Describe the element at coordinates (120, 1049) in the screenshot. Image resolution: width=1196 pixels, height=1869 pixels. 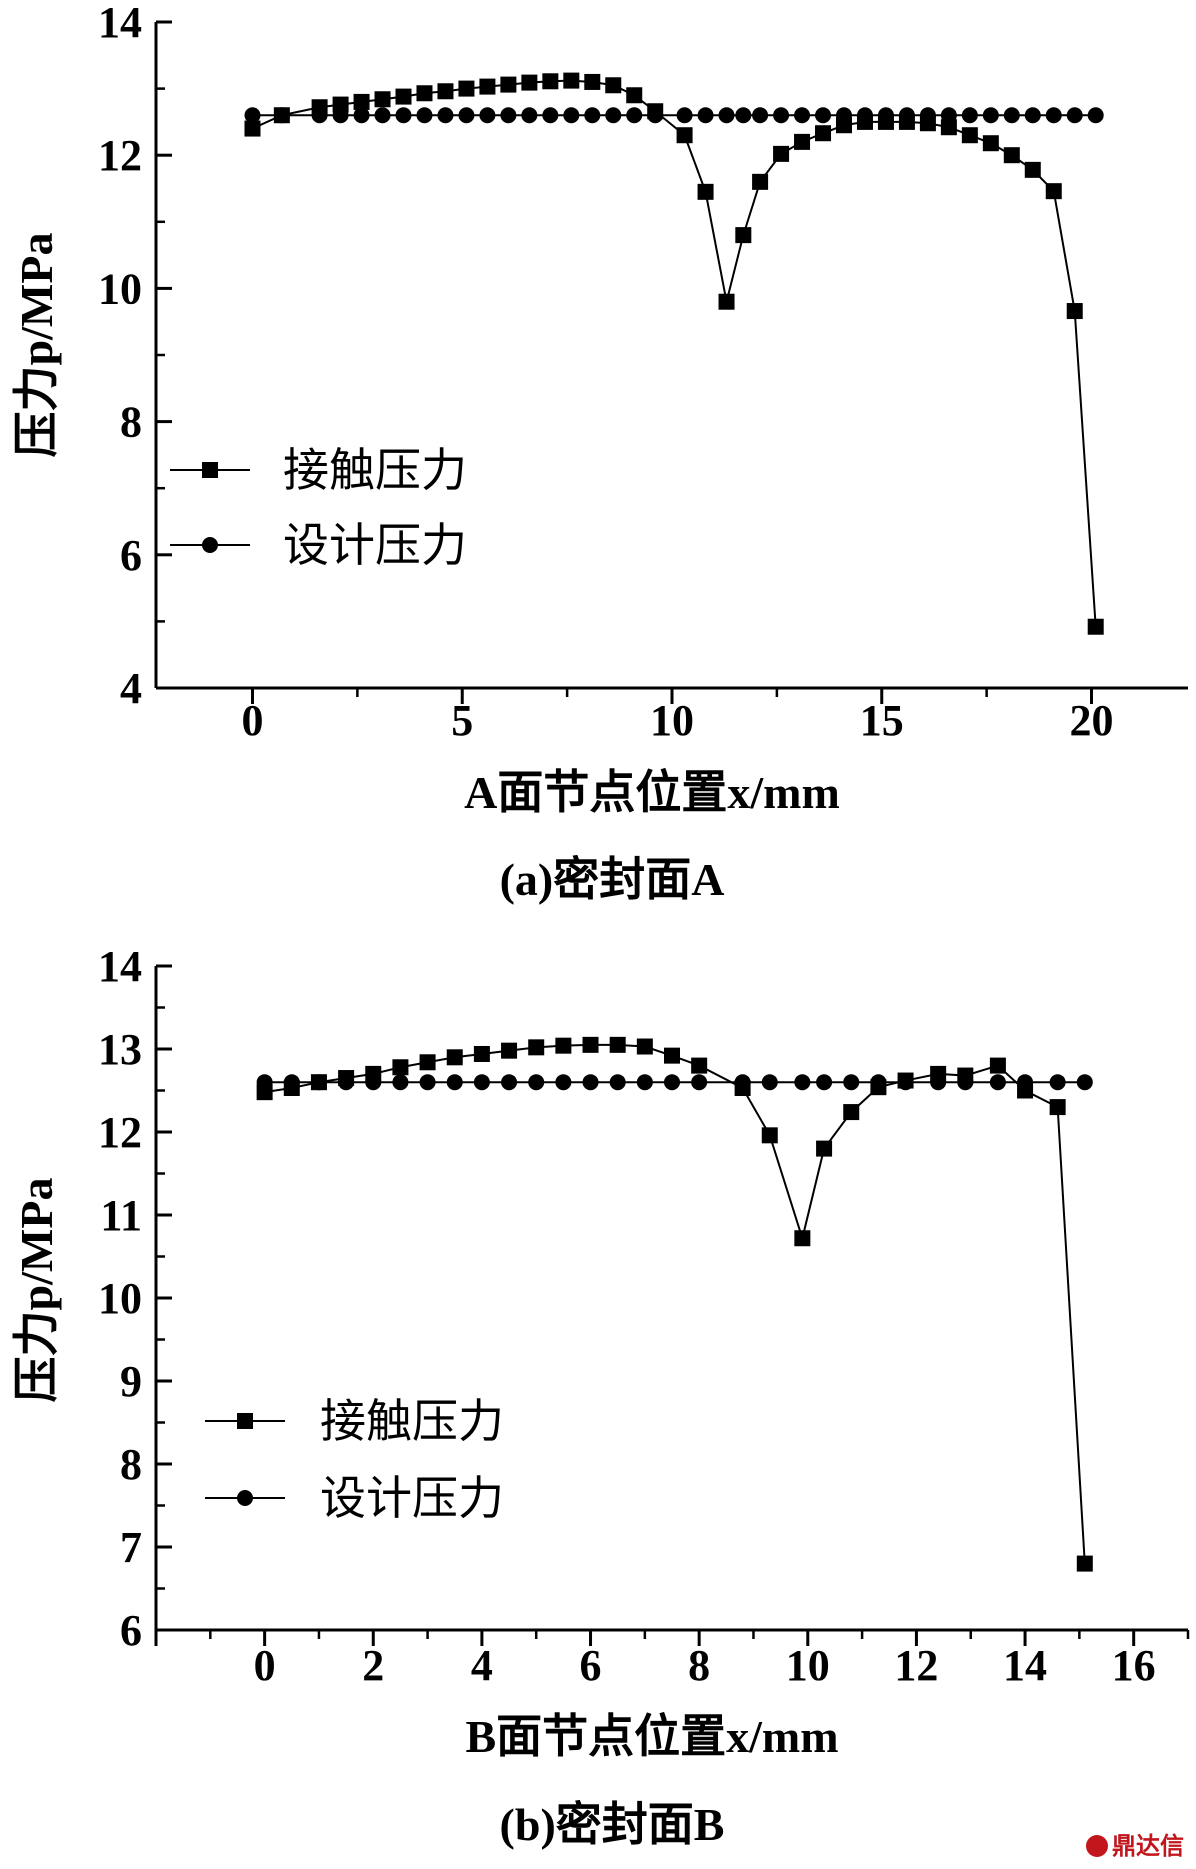
I see `y-tick-label: 13` at that location.